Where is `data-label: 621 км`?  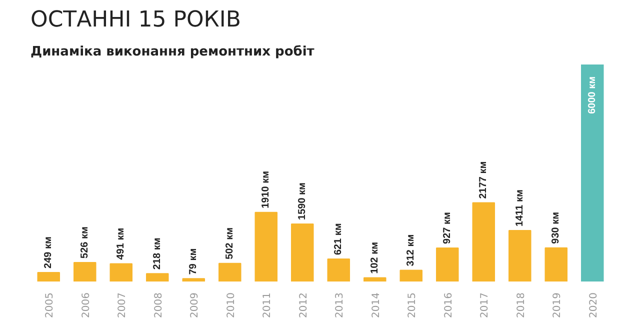
data-label: 621 км is located at coordinates (338, 239).